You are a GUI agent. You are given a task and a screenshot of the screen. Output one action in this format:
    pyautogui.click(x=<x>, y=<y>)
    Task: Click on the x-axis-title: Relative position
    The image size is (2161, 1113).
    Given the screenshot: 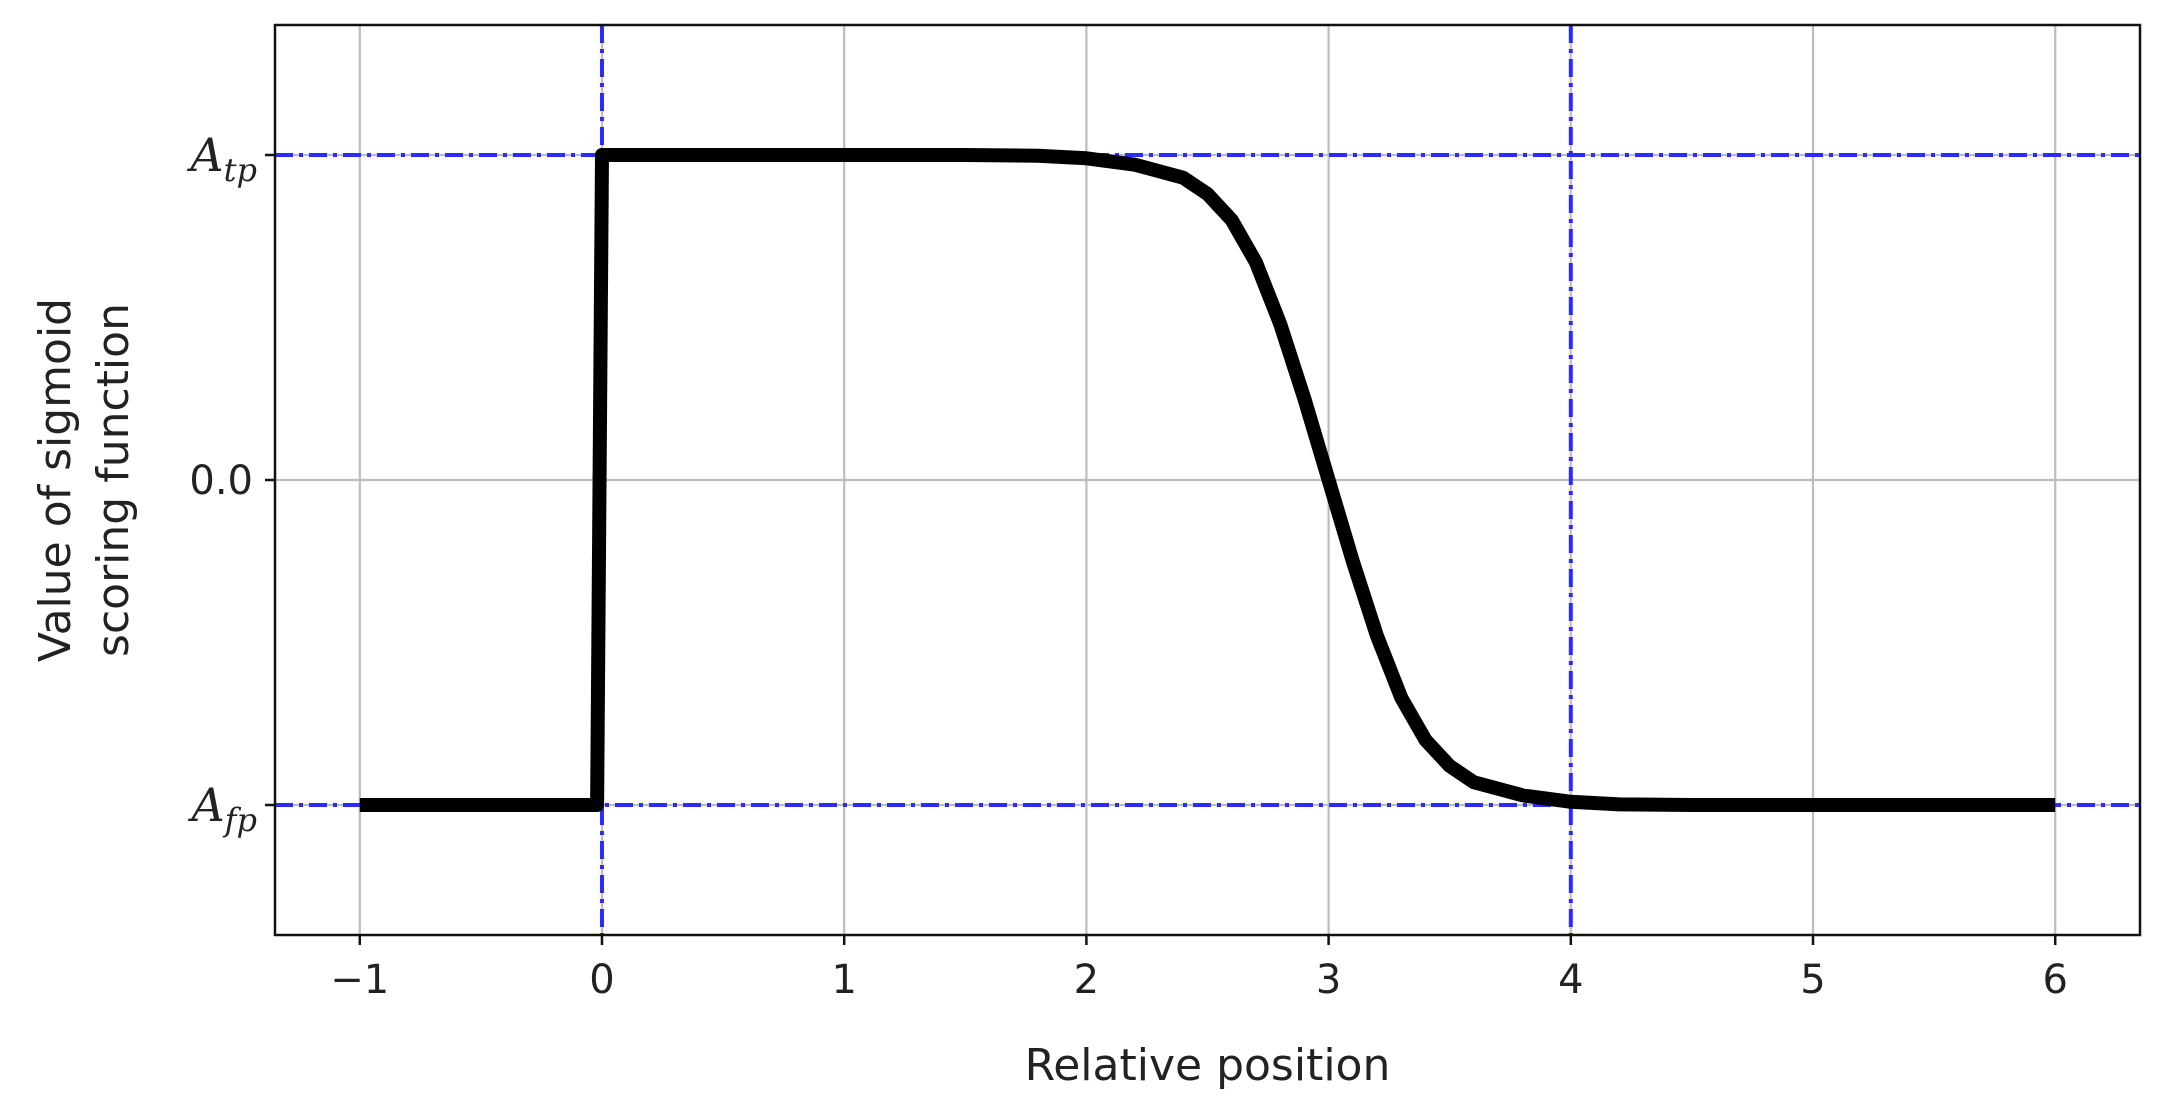 What is the action you would take?
    pyautogui.click(x=1208, y=1065)
    